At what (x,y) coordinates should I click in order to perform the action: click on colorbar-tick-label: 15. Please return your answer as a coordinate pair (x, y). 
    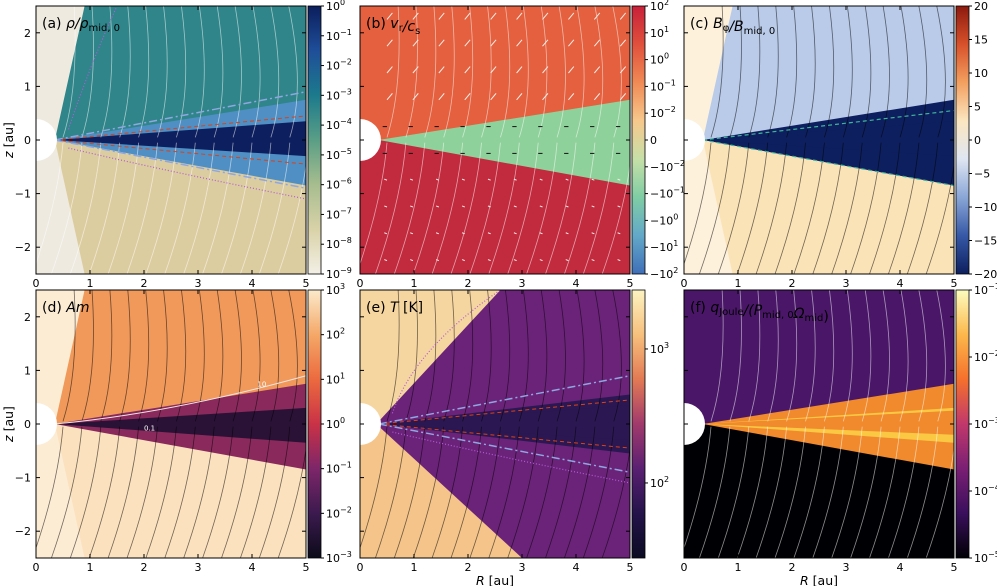
    Looking at the image, I should click on (981, 40).